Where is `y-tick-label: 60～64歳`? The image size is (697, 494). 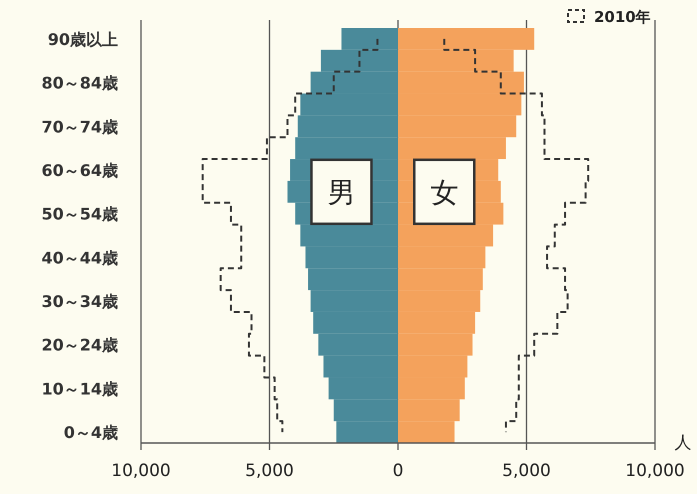 y-tick-label: 60～64歳 is located at coordinates (79, 170).